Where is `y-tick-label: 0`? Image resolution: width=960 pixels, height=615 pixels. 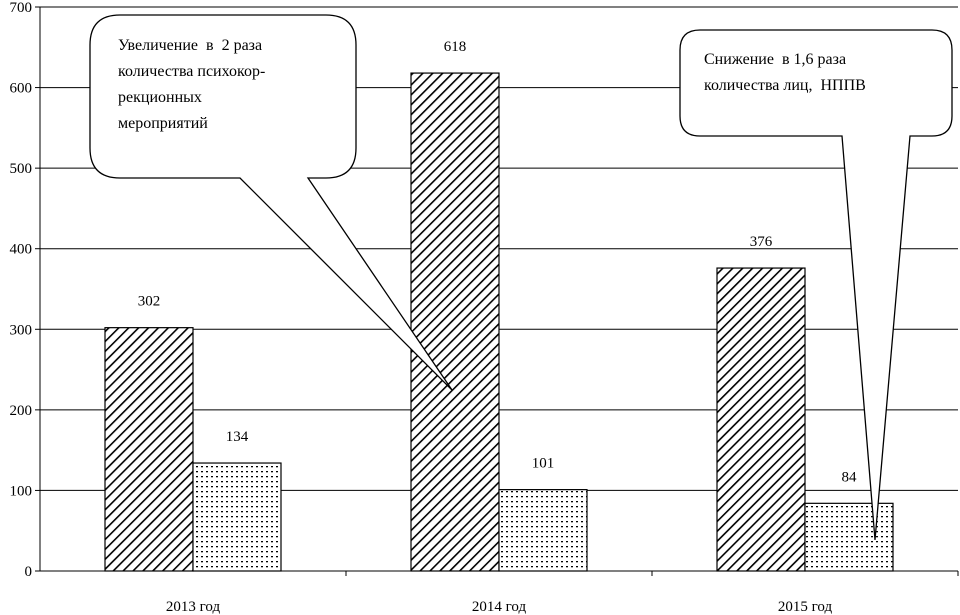 y-tick-label: 0 is located at coordinates (29, 572).